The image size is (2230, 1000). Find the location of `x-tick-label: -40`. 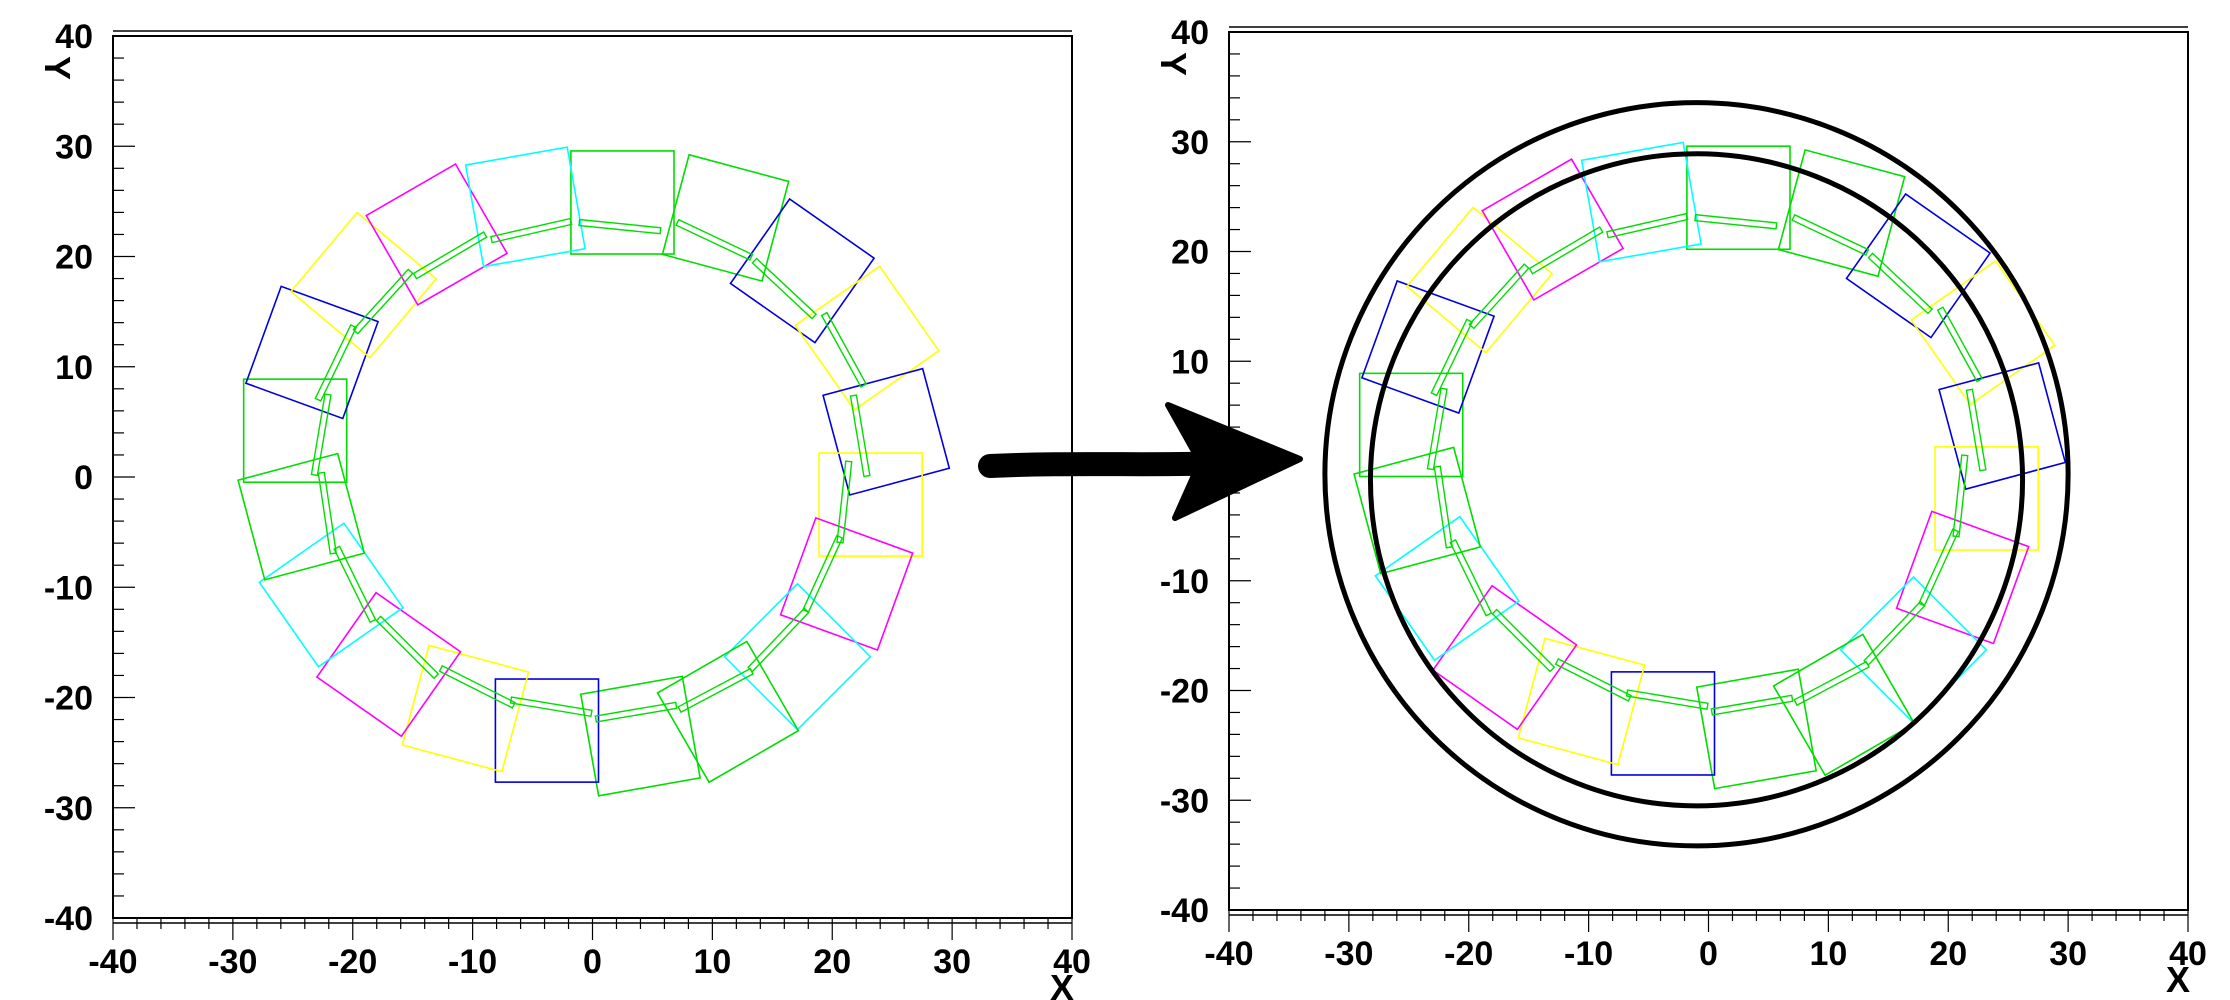

x-tick-label: -40 is located at coordinates (112, 962).